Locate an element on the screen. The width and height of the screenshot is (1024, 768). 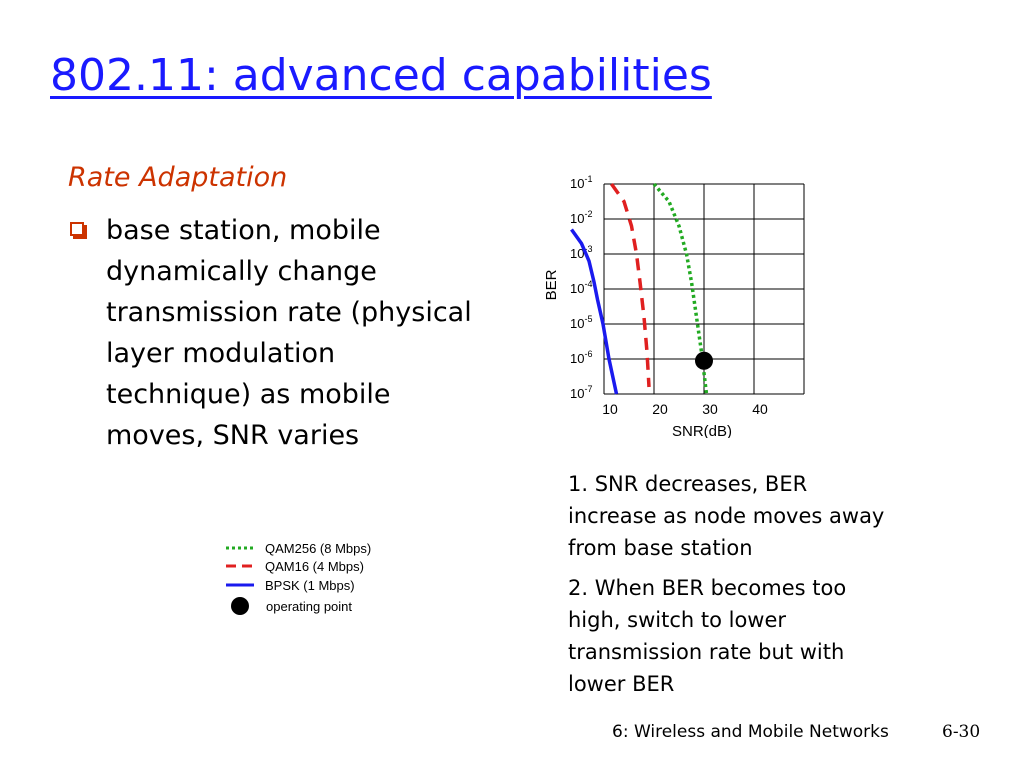
y-axis-label: BER is located at coordinates (551, 284).